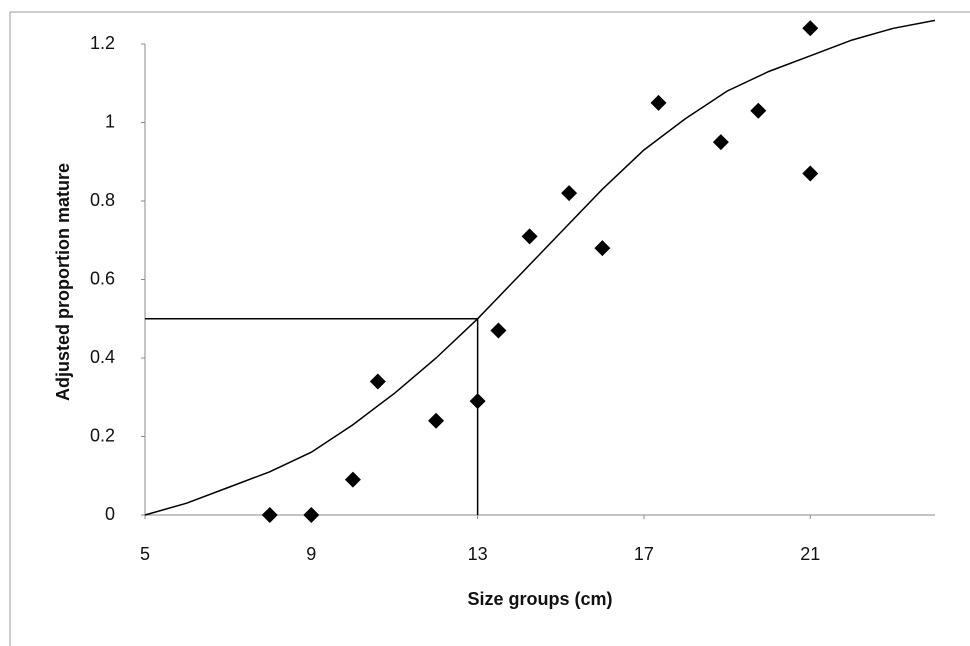 Image resolution: width=970 pixels, height=646 pixels. What do you see at coordinates (102, 357) in the screenshot?
I see `y-tick-label: 0.4` at bounding box center [102, 357].